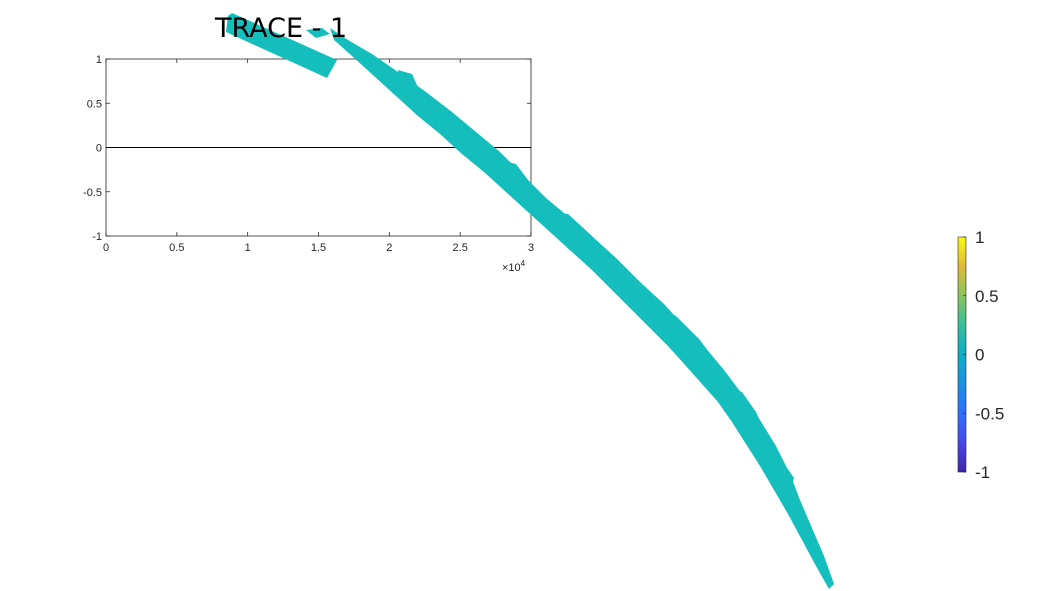 The height and width of the screenshot is (591, 1063). What do you see at coordinates (97, 237) in the screenshot?
I see `y-tick-label: -1` at bounding box center [97, 237].